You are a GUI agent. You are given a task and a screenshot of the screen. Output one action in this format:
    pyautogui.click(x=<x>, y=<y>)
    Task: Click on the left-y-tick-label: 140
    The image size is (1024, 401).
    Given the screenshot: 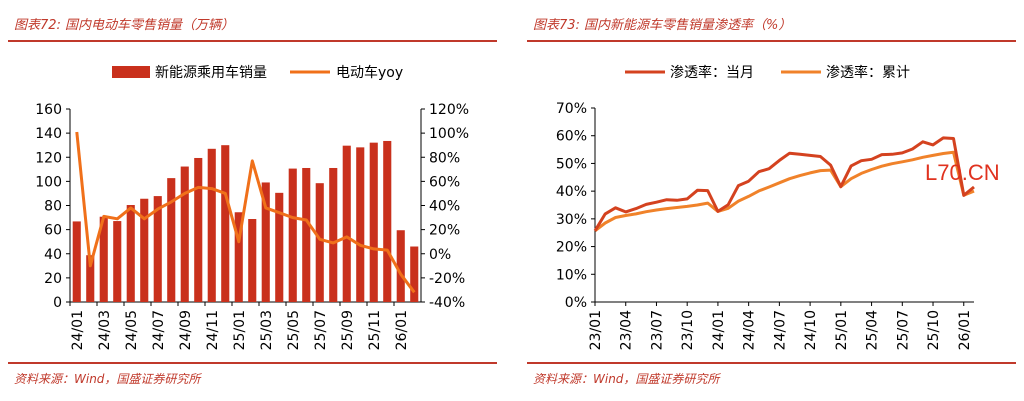 What is the action you would take?
    pyautogui.click(x=48, y=134)
    